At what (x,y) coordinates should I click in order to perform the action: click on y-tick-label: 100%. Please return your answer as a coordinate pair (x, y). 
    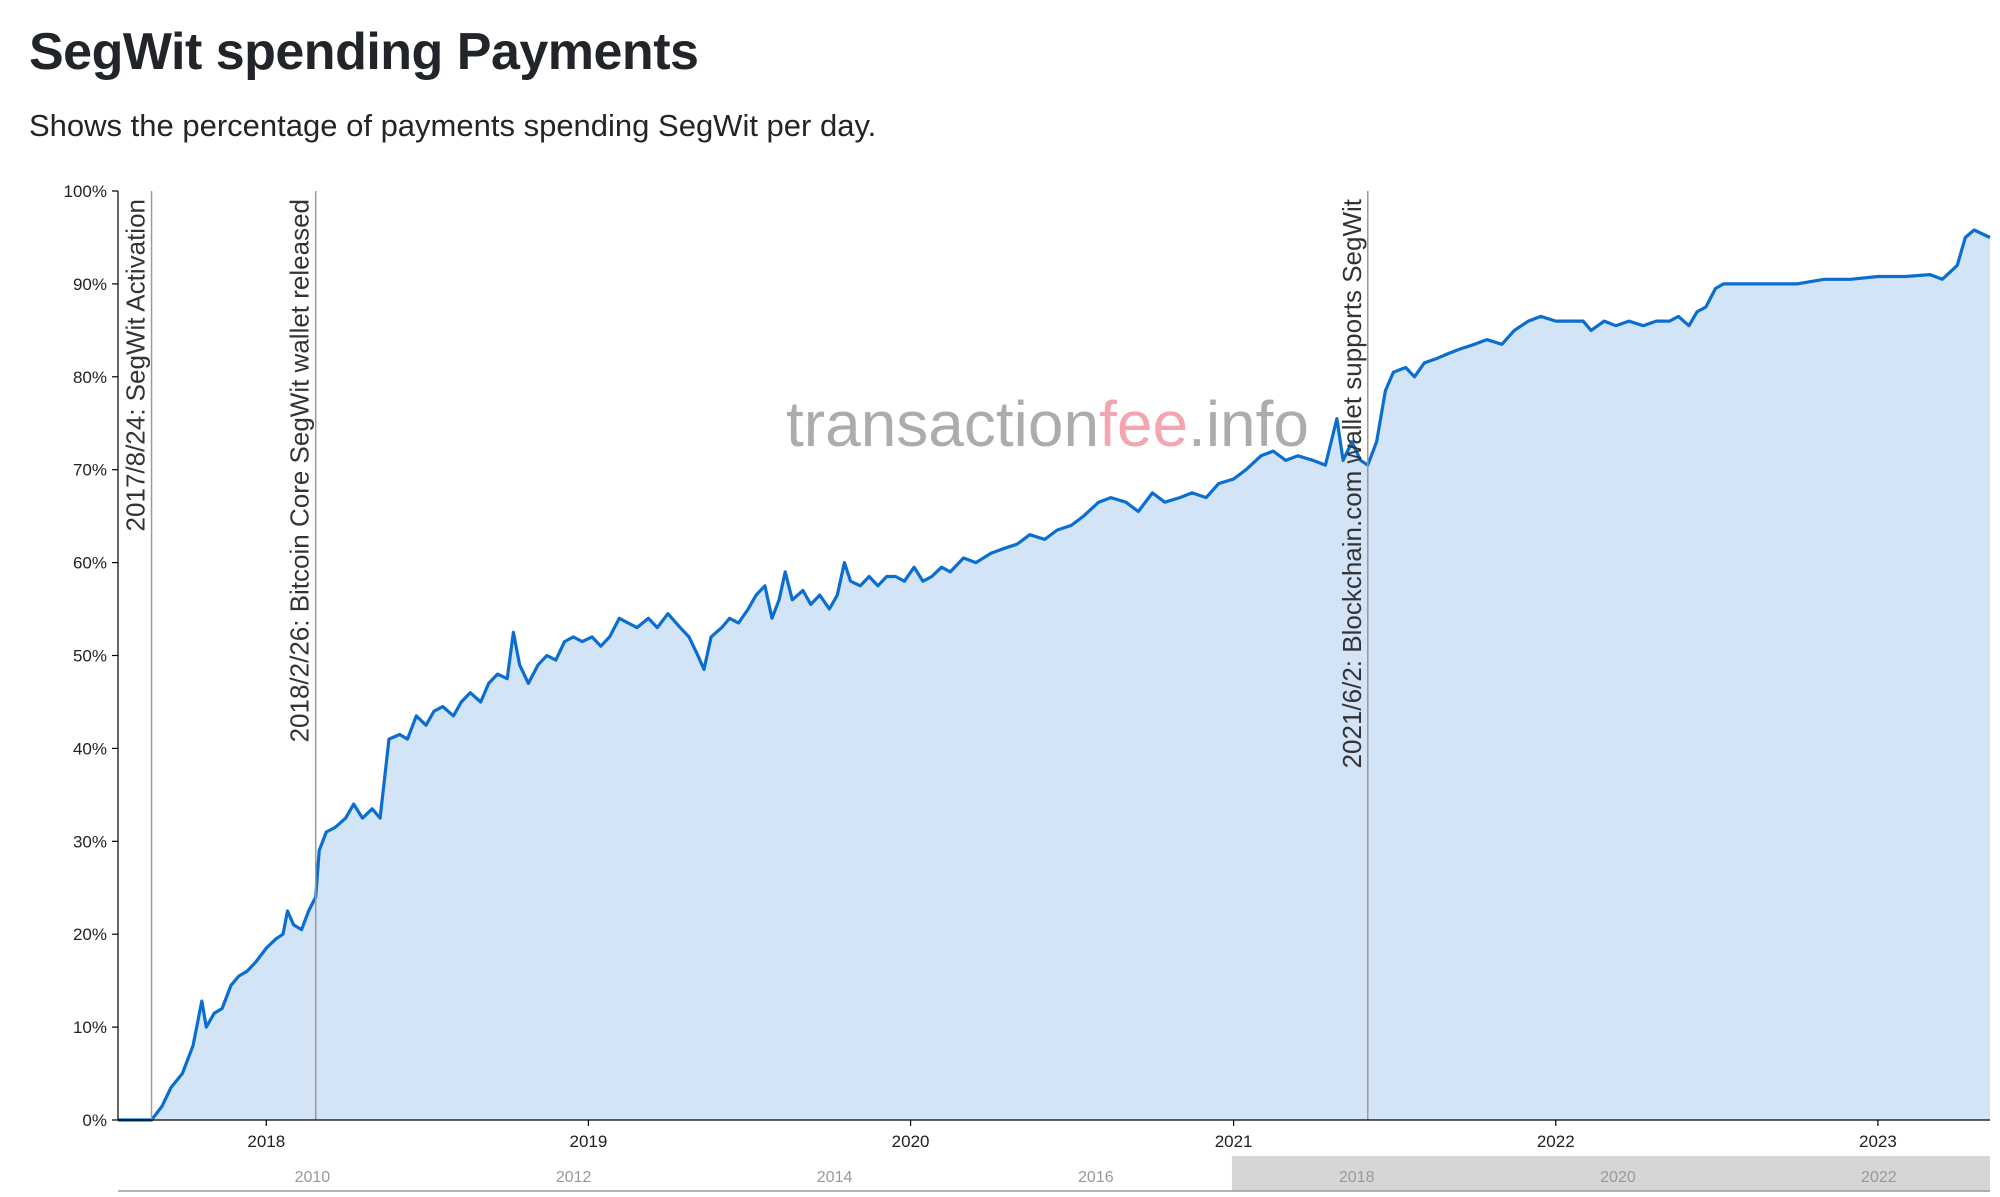
    Looking at the image, I should click on (85, 191).